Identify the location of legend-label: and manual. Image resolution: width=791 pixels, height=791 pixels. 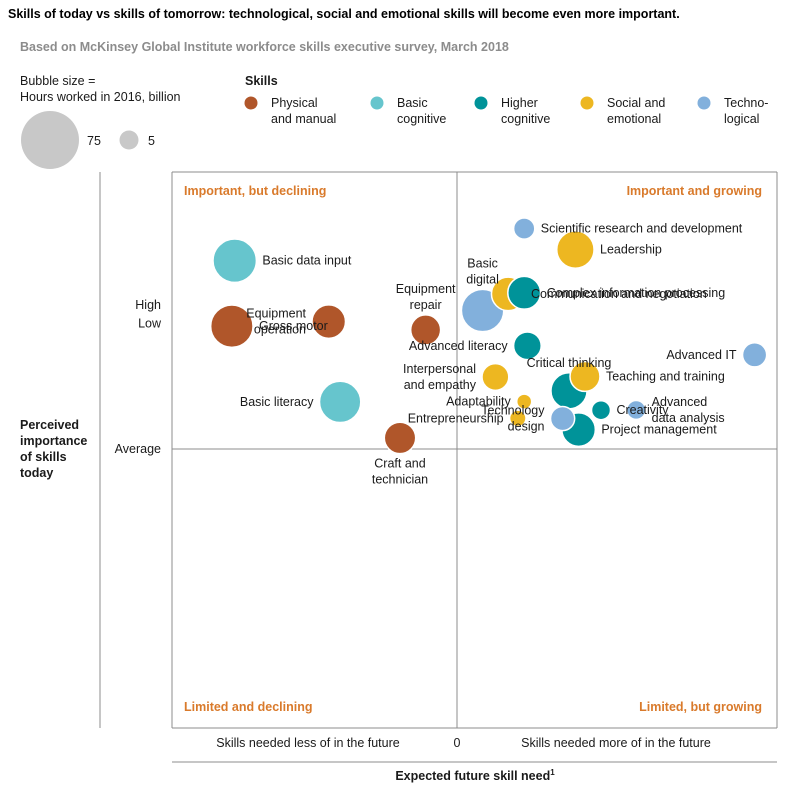
(303, 119).